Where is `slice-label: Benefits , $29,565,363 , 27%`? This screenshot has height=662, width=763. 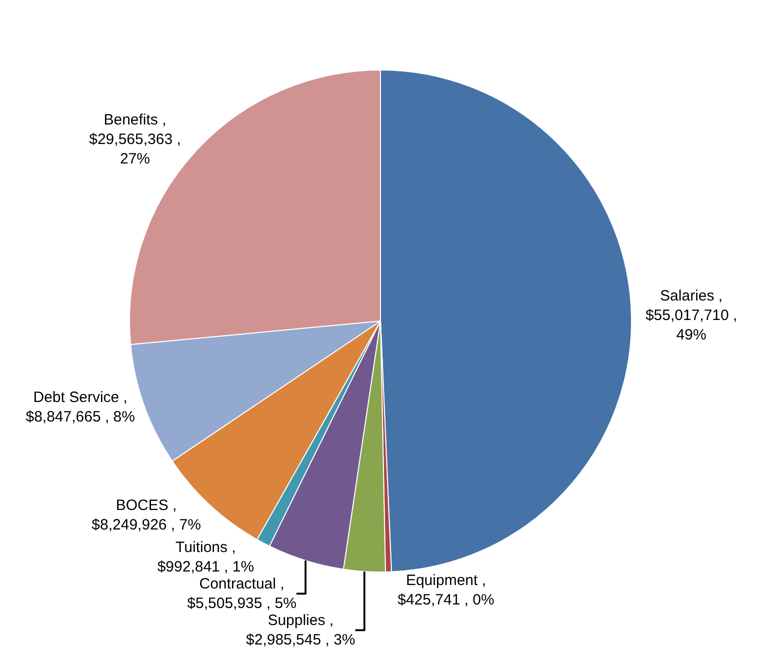
slice-label: Benefits , $29,565,363 , 27% is located at coordinates (135, 139).